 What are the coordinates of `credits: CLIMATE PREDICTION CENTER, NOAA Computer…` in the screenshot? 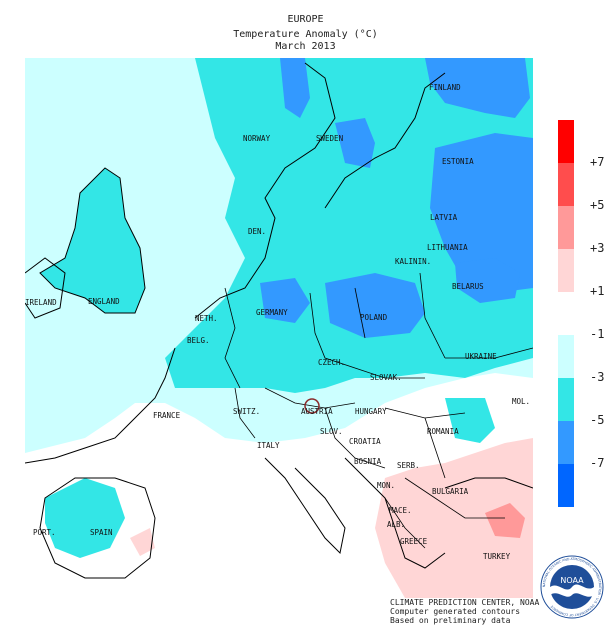 It's located at (464, 611).